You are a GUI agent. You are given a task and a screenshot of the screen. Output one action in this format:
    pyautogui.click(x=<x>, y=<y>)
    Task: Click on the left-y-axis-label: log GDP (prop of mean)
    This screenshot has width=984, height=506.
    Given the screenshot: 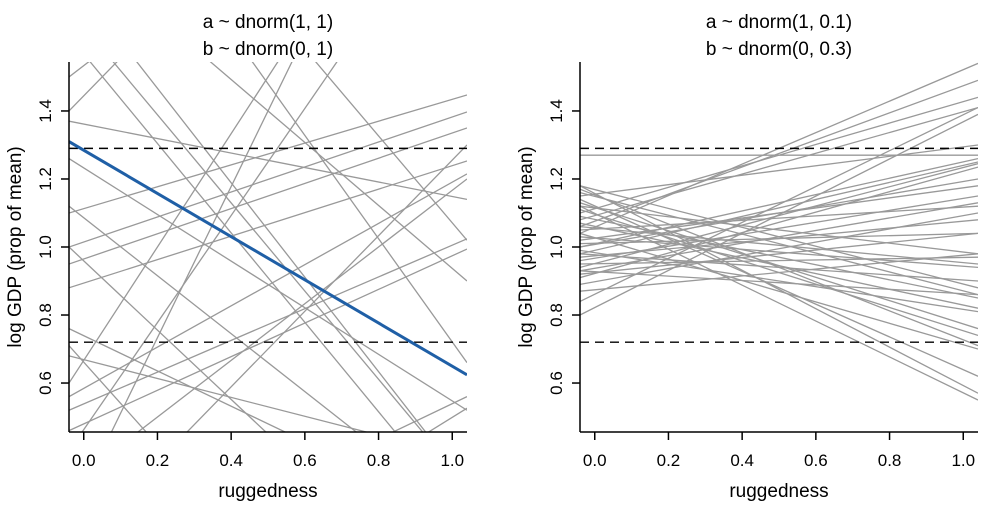 What is the action you would take?
    pyautogui.click(x=15, y=246)
    